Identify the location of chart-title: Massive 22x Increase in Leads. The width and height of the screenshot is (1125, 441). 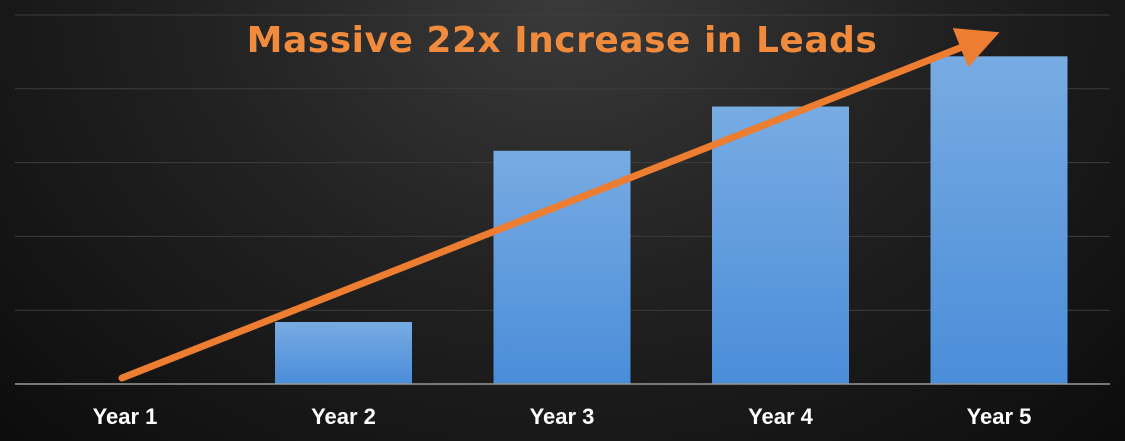
(562, 40).